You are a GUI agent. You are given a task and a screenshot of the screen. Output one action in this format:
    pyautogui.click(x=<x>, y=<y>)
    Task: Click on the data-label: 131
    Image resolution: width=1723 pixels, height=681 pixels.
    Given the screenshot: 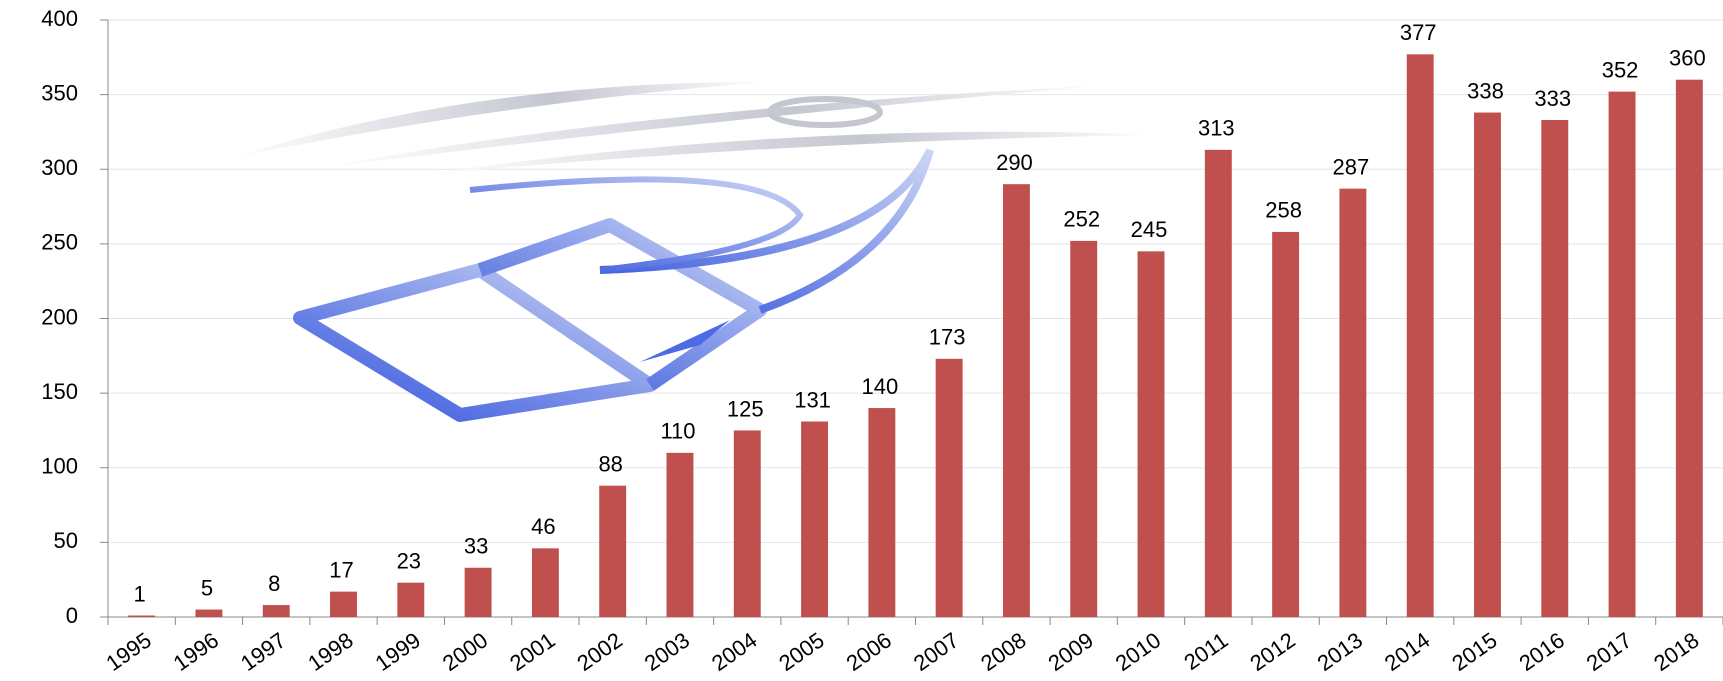 What is the action you would take?
    pyautogui.click(x=812, y=399)
    